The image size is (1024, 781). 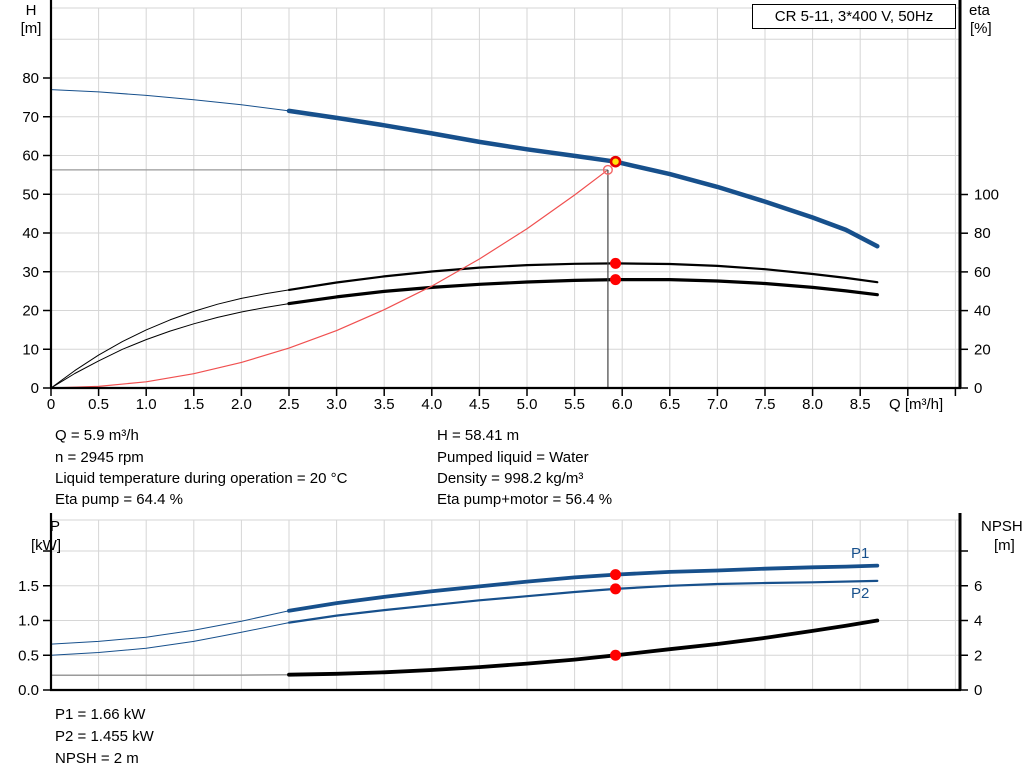 What do you see at coordinates (616, 575) in the screenshot?
I see `p1-point` at bounding box center [616, 575].